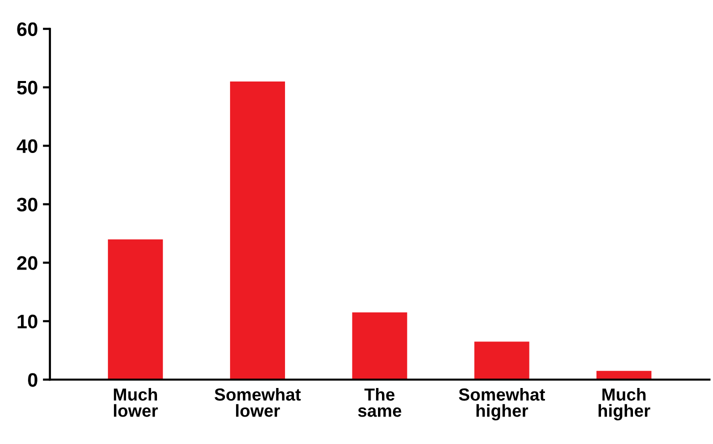  I want to click on y-tick-label: 10, so click(28, 321).